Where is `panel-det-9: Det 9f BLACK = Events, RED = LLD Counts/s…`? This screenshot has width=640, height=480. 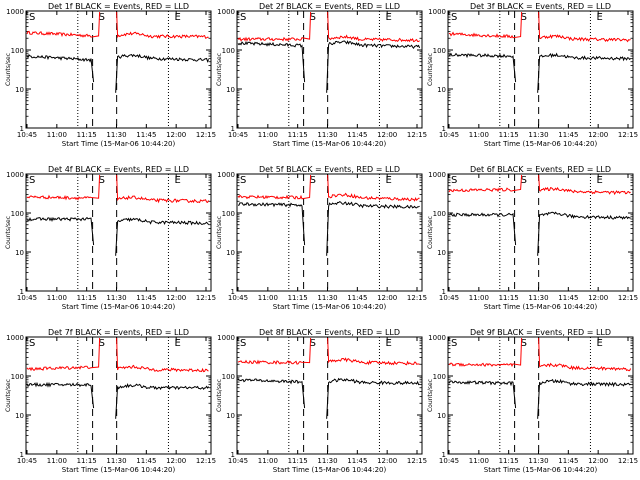 panel-det-9: Det 9f BLACK = Events, RED = LLD Counts/s… is located at coordinates (532, 401).